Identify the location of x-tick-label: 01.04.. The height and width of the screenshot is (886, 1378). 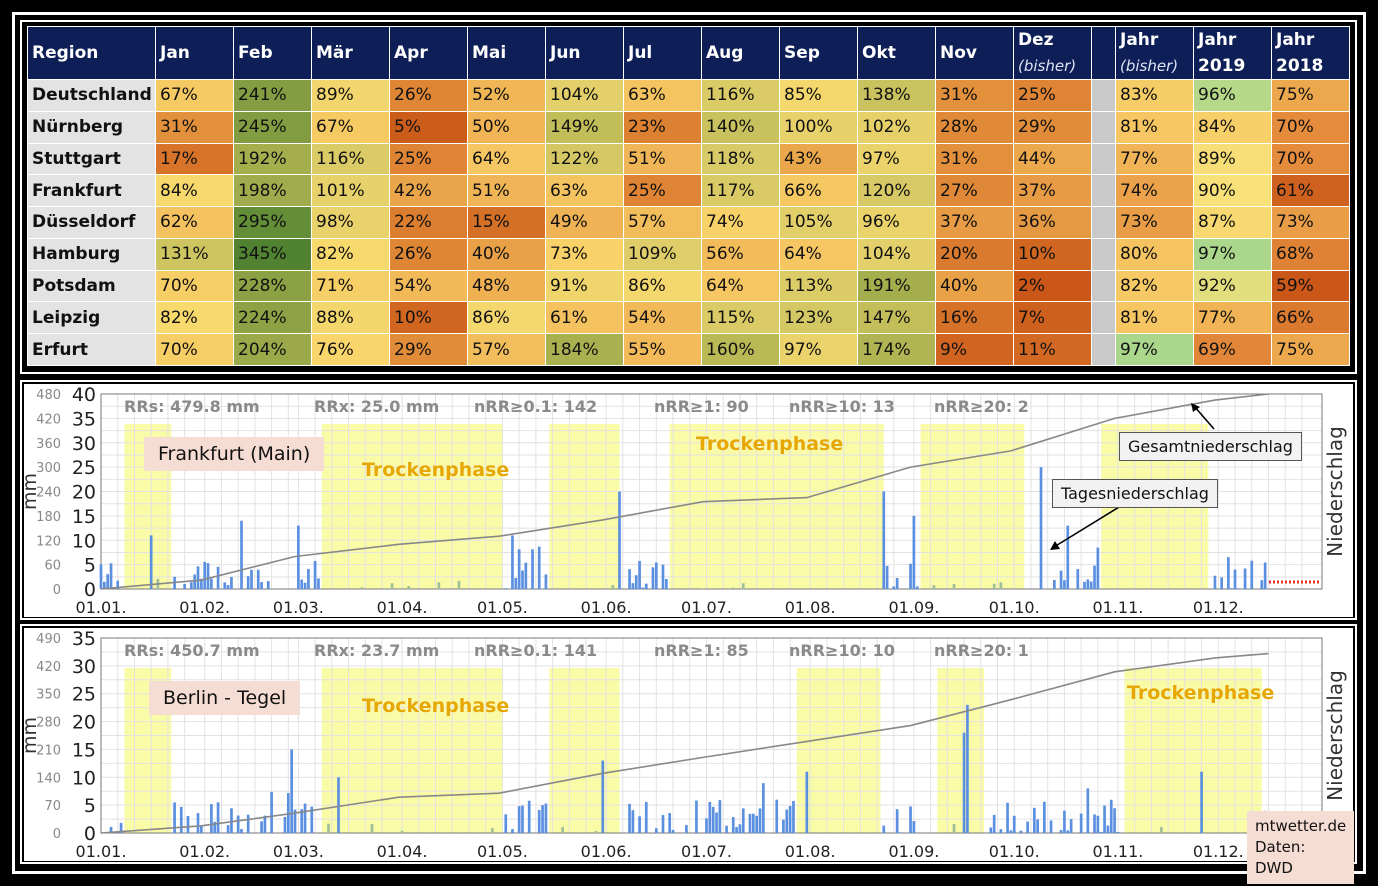
(402, 607).